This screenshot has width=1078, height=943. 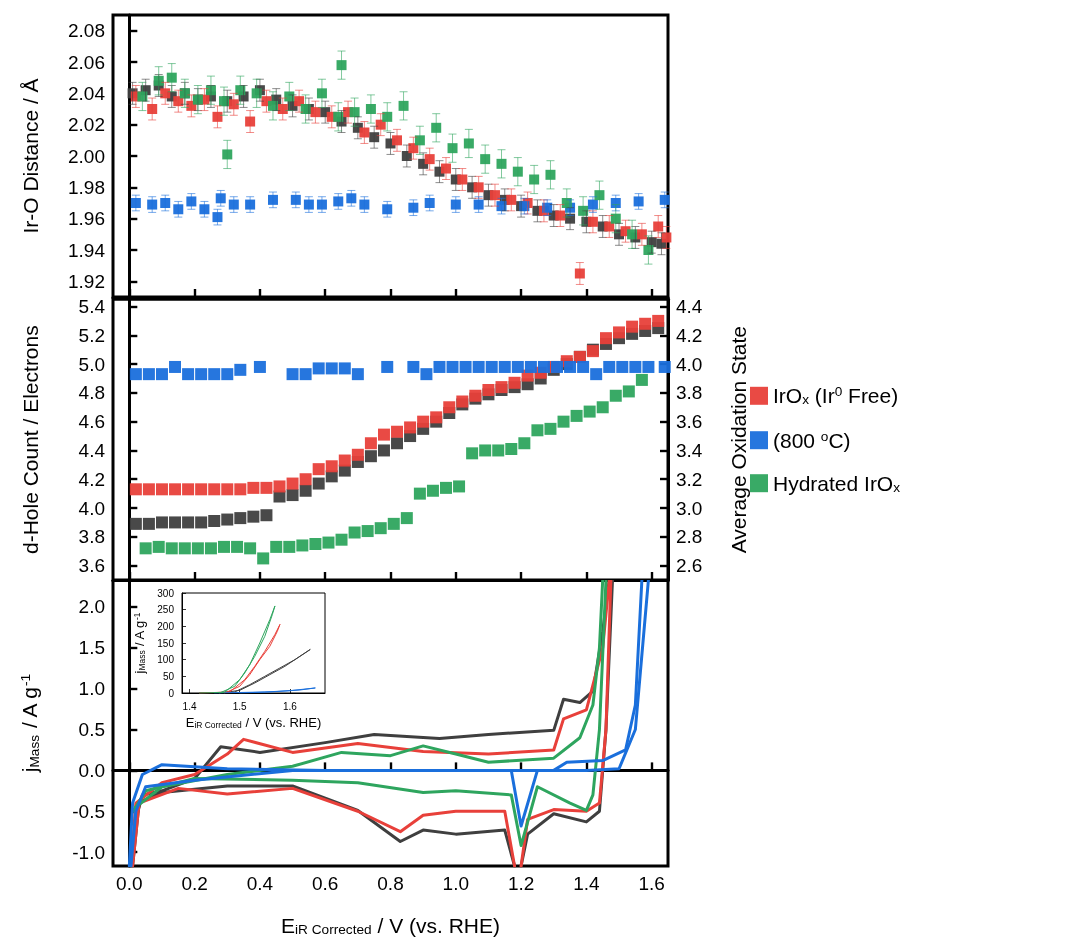 What do you see at coordinates (92, 450) in the screenshot?
I see `y-tick-label: 4.4` at bounding box center [92, 450].